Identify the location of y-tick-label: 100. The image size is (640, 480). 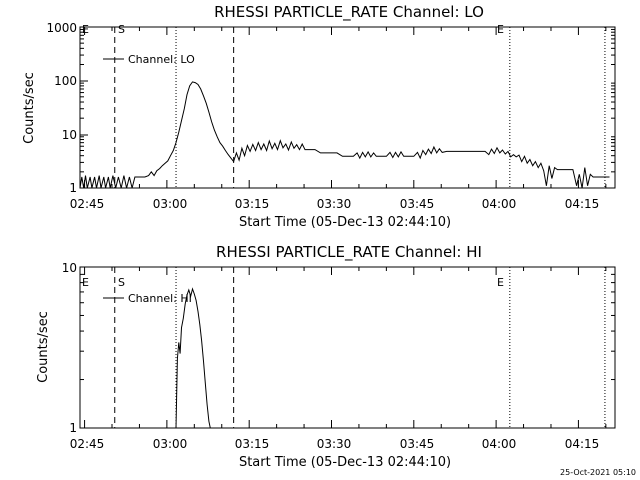
(65, 81).